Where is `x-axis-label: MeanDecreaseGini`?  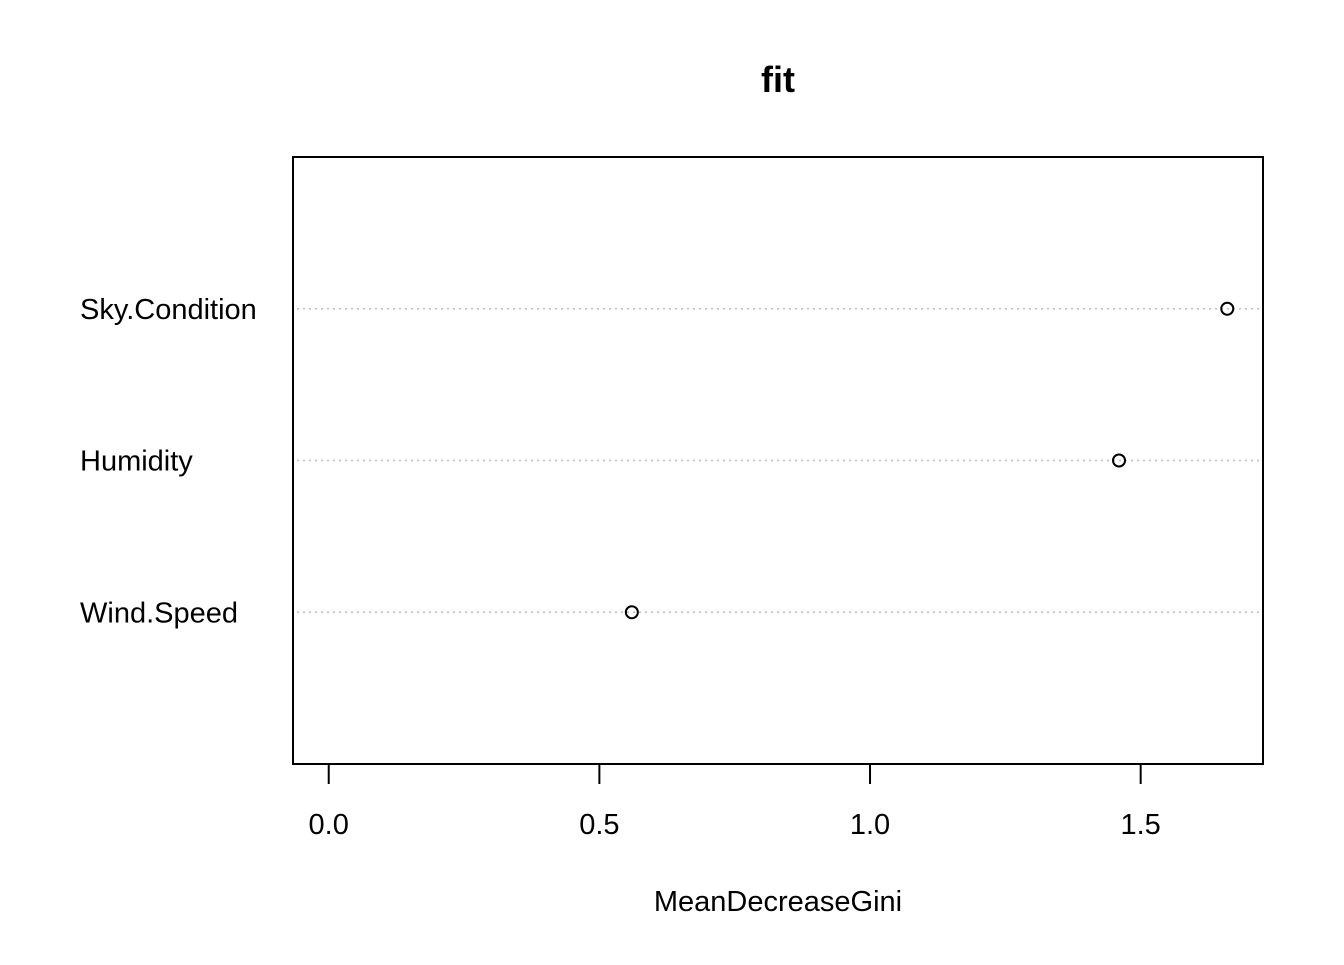 x-axis-label: MeanDecreaseGini is located at coordinates (778, 902).